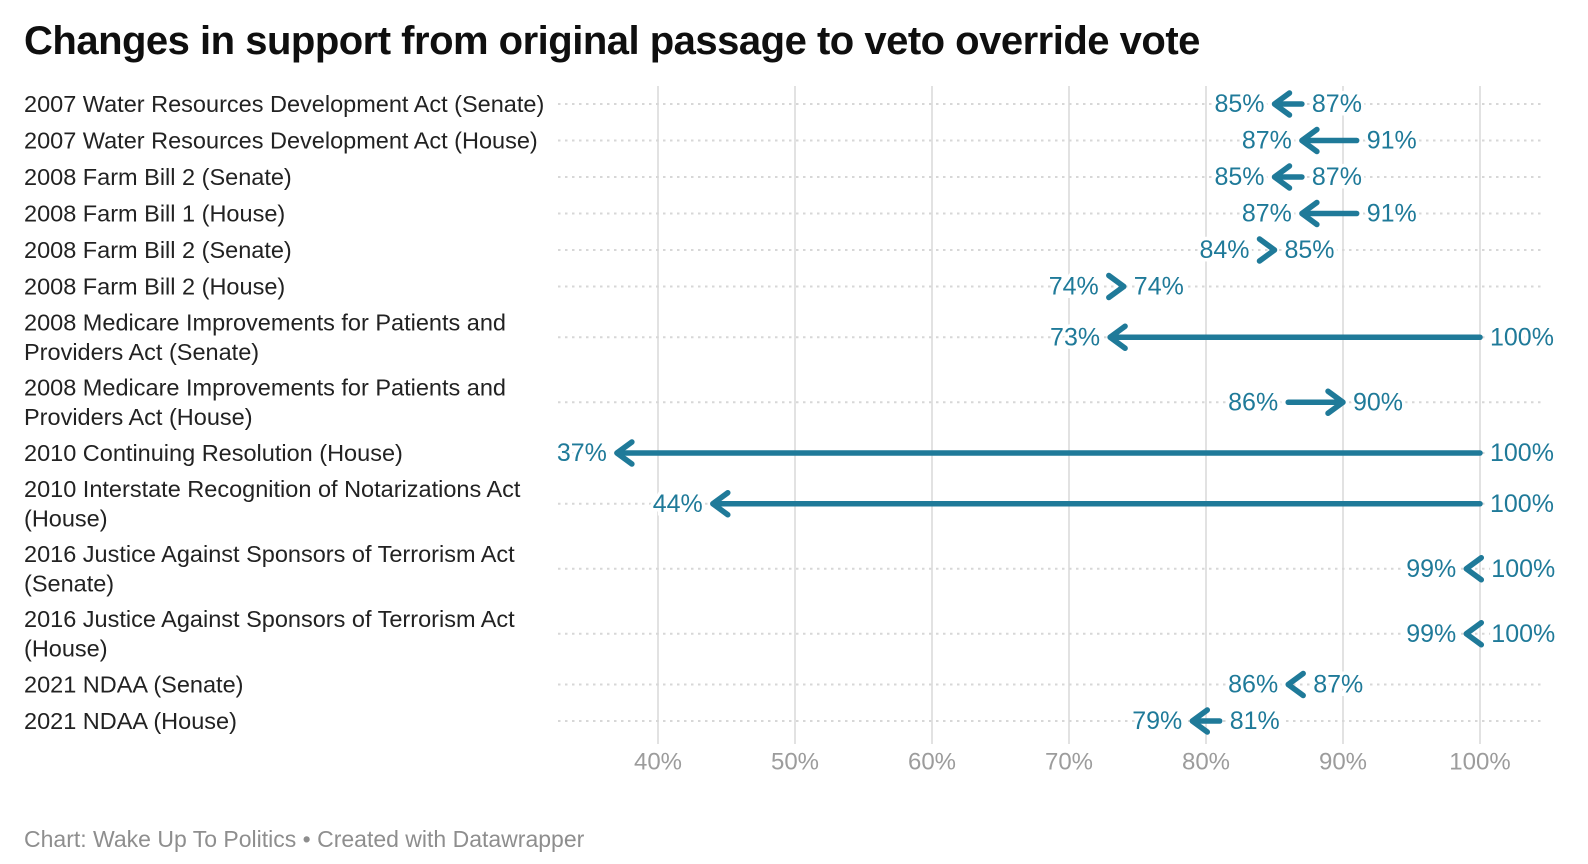  Describe the element at coordinates (1224, 250) in the screenshot. I see `value-label-from: 84%` at that location.